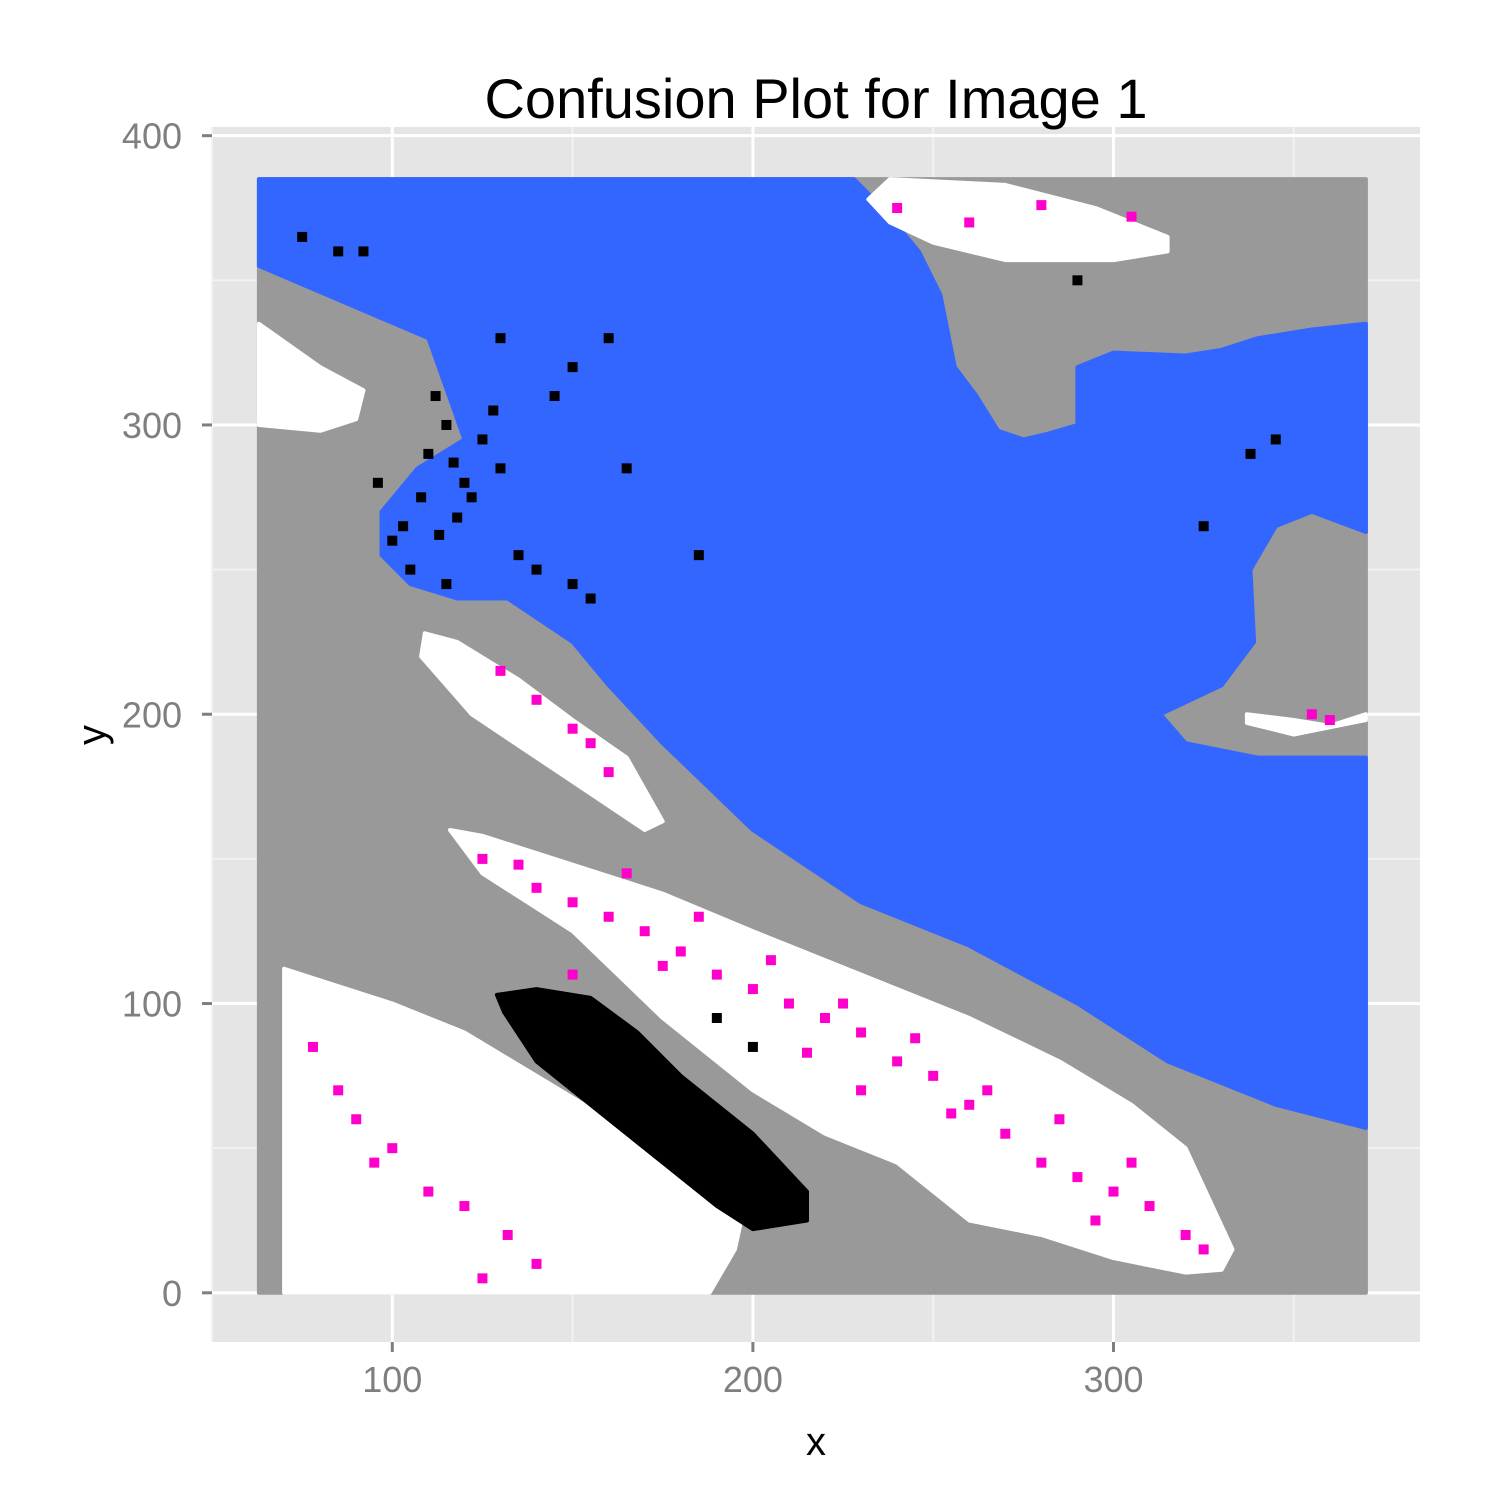 This screenshot has width=1500, height=1500. I want to click on y-tick-label: 300, so click(152, 425).